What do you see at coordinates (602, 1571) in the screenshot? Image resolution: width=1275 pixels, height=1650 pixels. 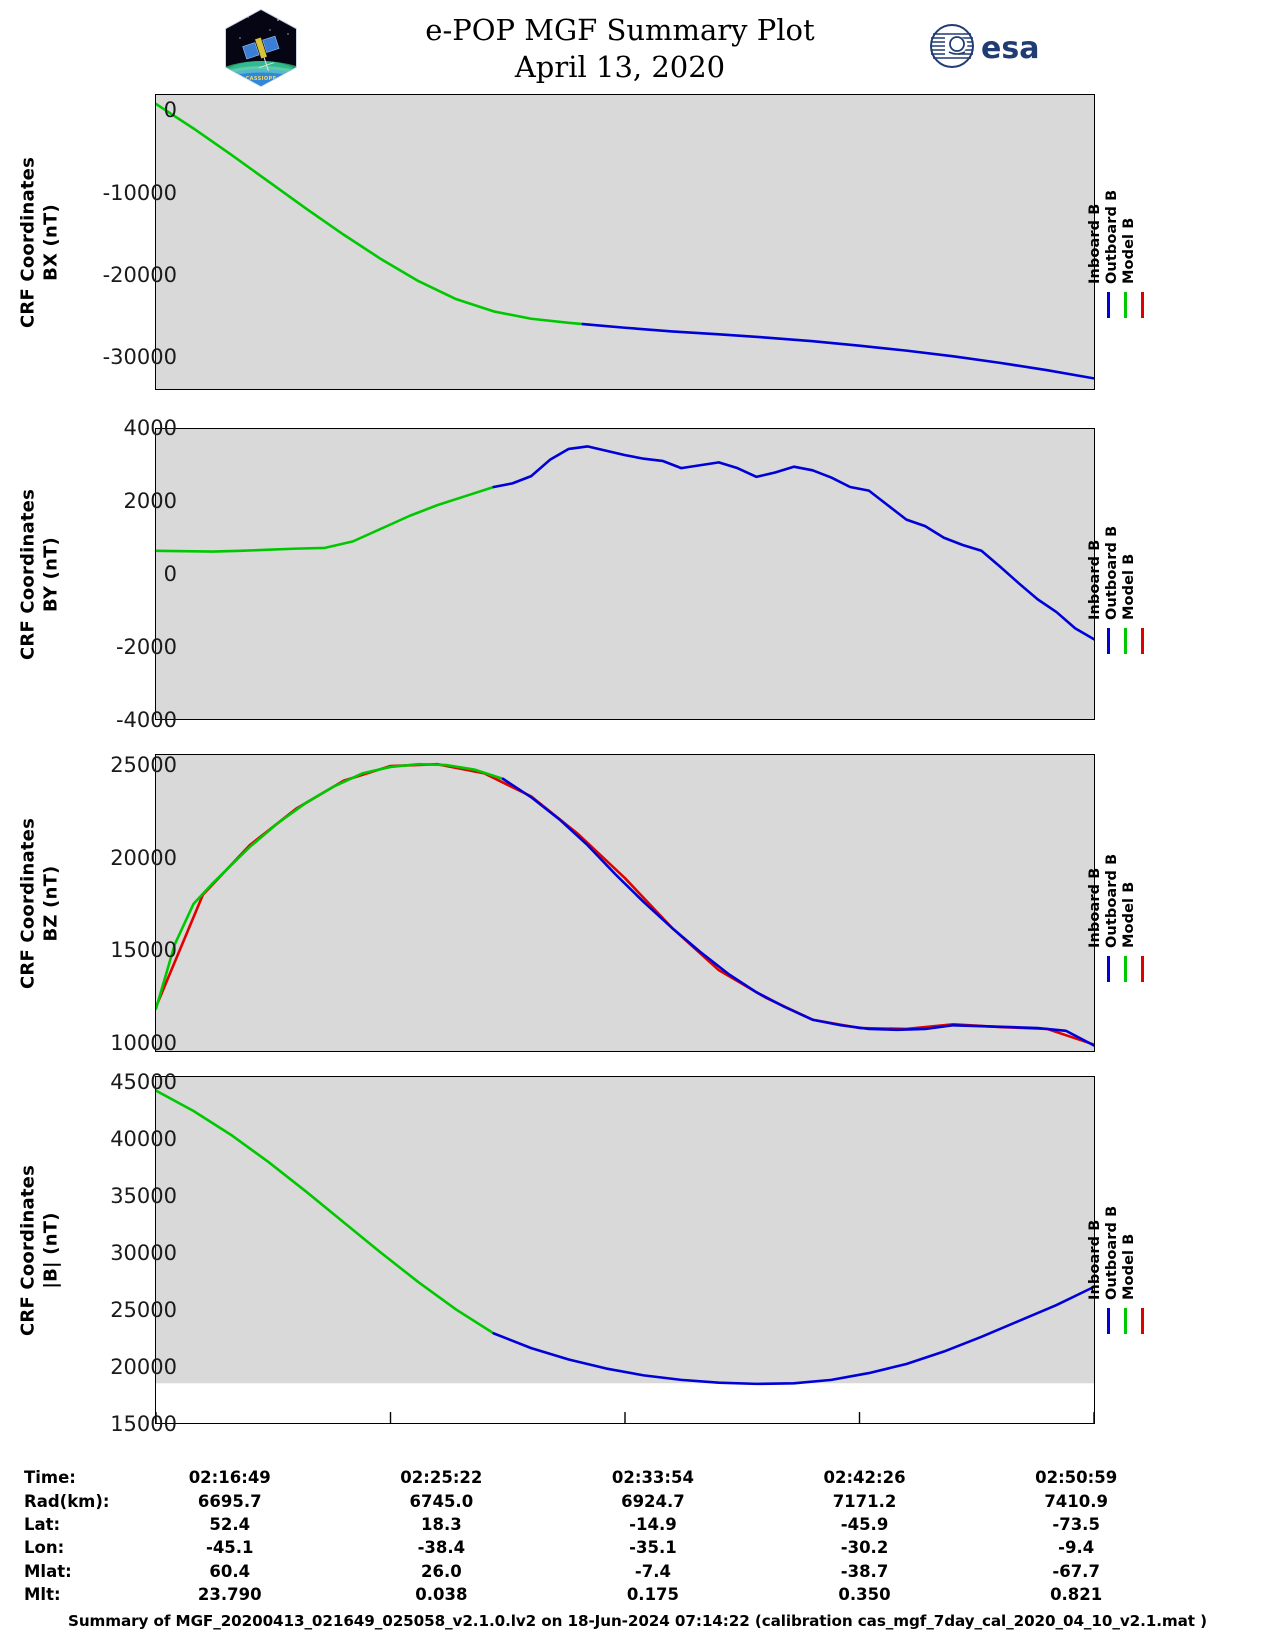 I see `table-row: Mlat: 60.4 26.0 -7.4 -38.7 -67.7` at bounding box center [602, 1571].